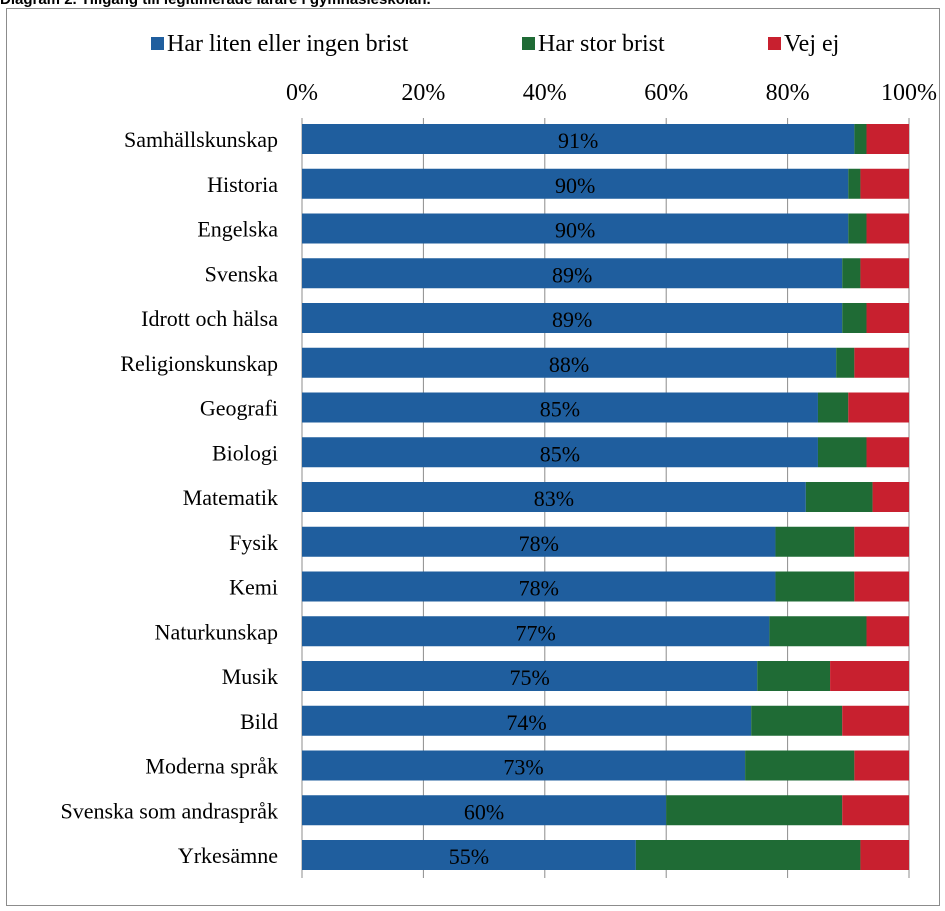 The height and width of the screenshot is (911, 945). Describe the element at coordinates (909, 93) in the screenshot. I see `x-tick-label: 100%` at that location.